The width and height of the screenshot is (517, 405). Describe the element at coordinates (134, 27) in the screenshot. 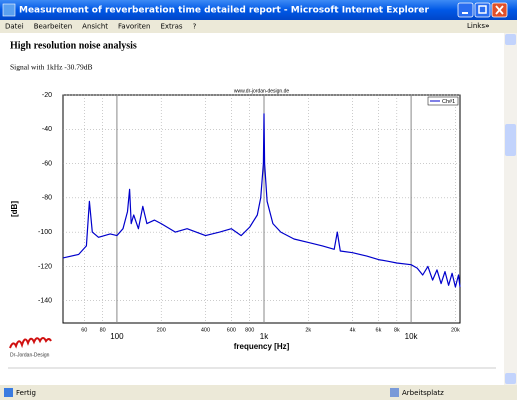

I see `menu-item: Favoriten` at that location.